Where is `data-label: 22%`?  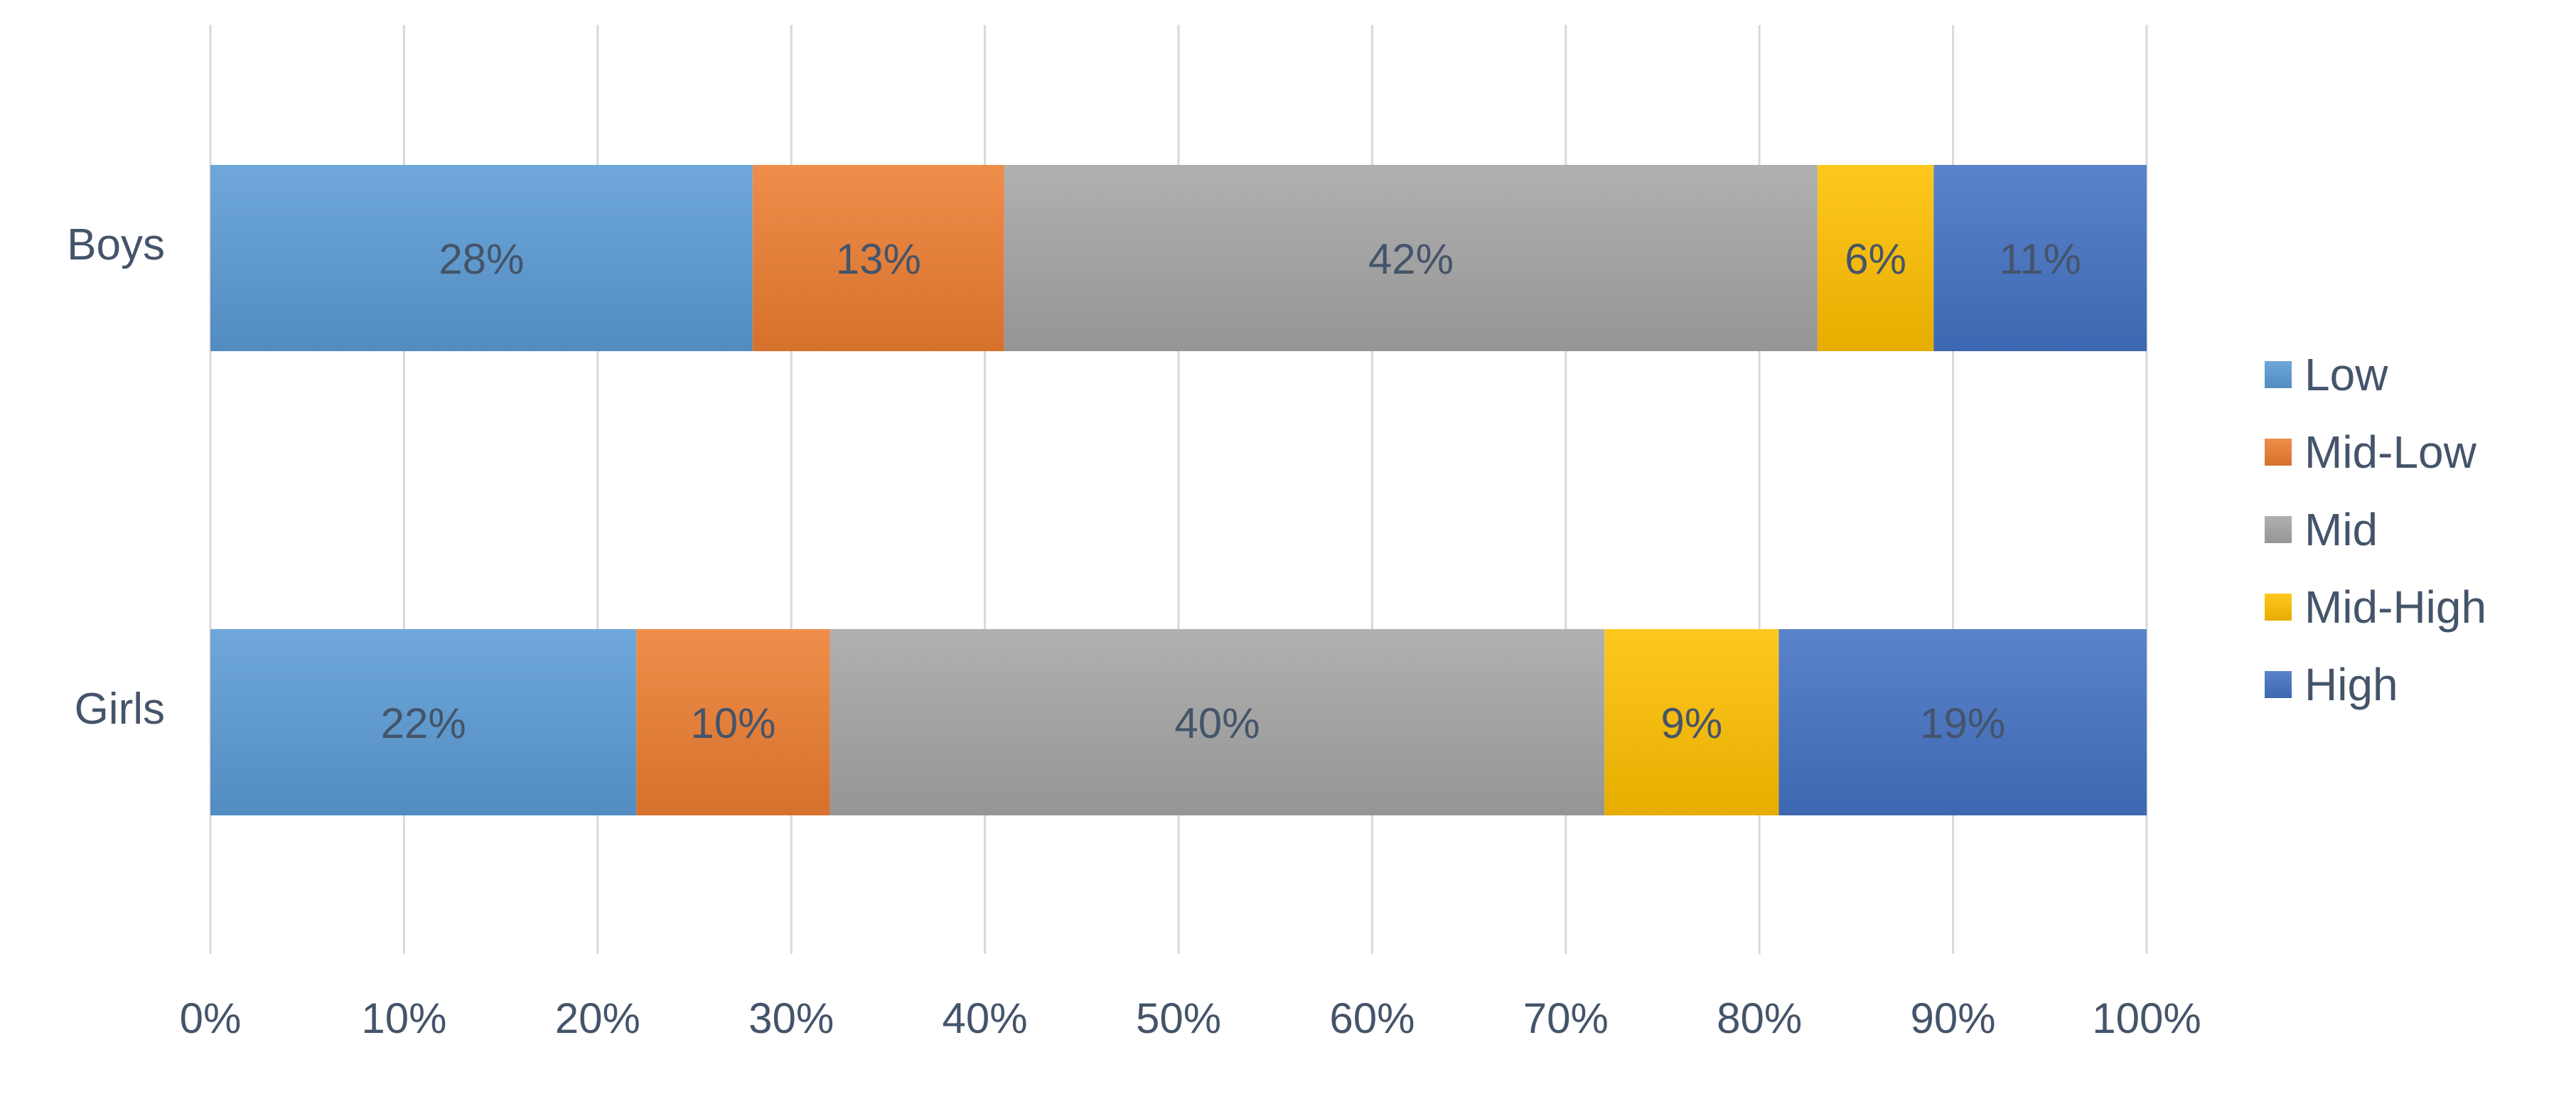 data-label: 22% is located at coordinates (423, 723).